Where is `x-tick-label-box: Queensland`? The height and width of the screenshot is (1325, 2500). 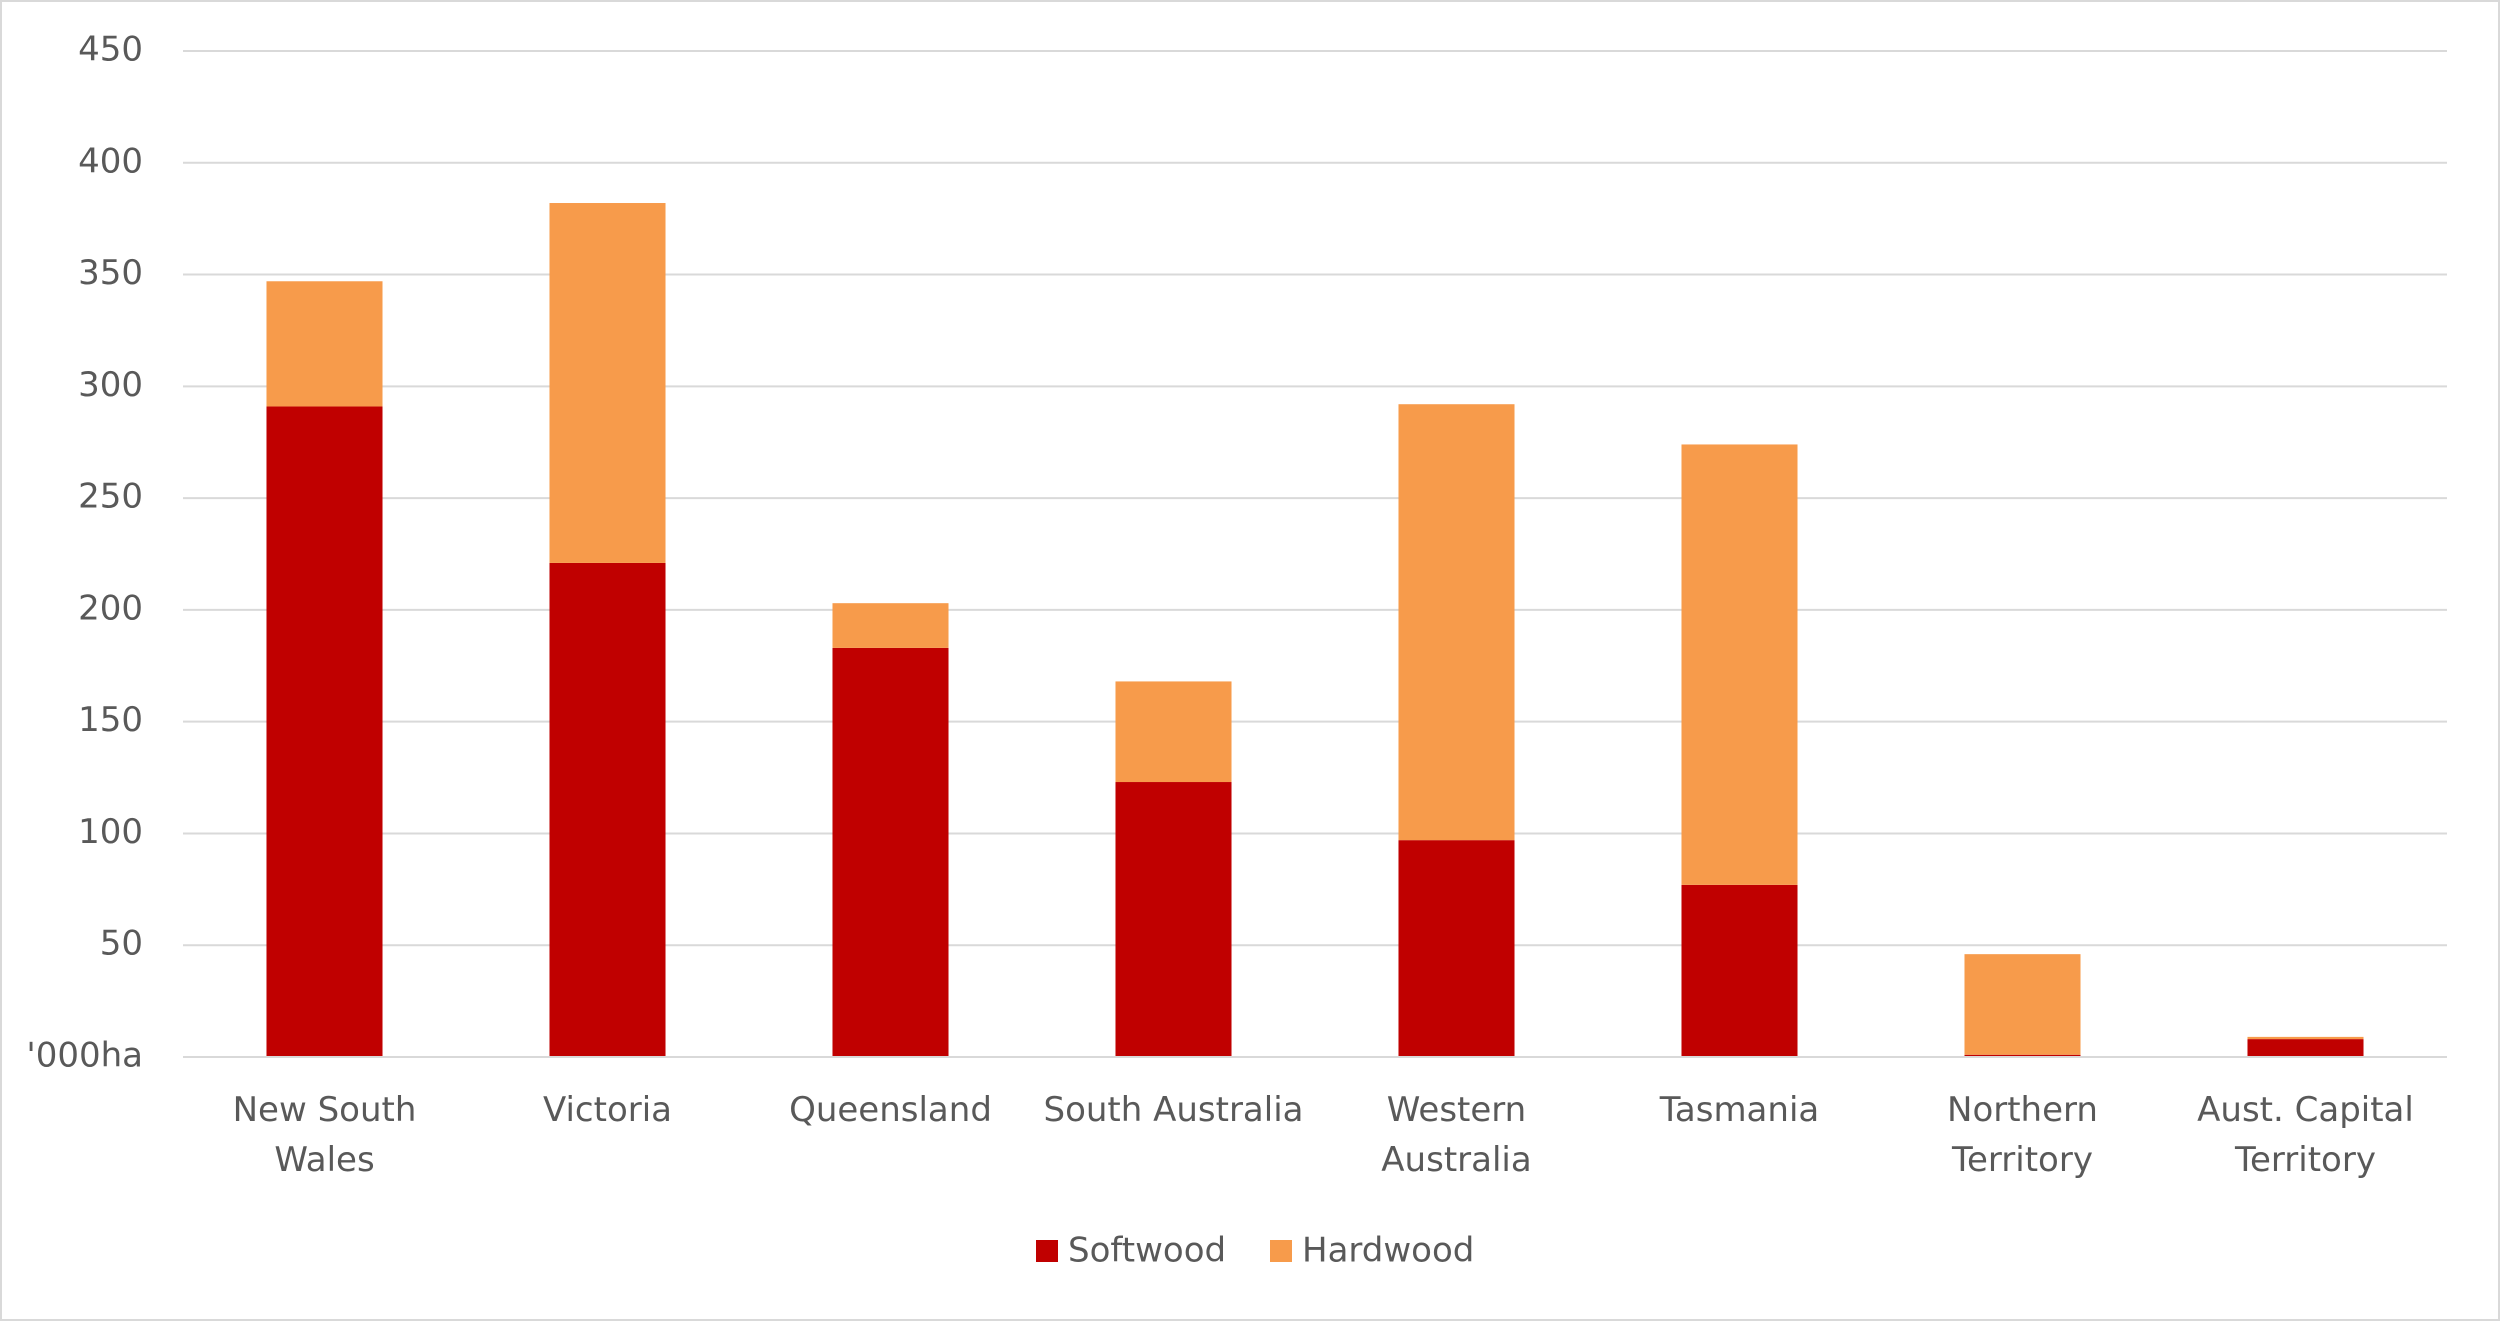 x-tick-label-box: Queensland is located at coordinates (890, 1110).